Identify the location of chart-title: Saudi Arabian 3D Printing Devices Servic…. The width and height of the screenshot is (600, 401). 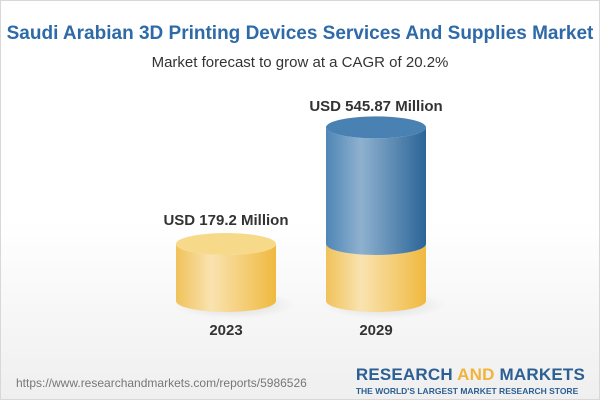
(300, 33).